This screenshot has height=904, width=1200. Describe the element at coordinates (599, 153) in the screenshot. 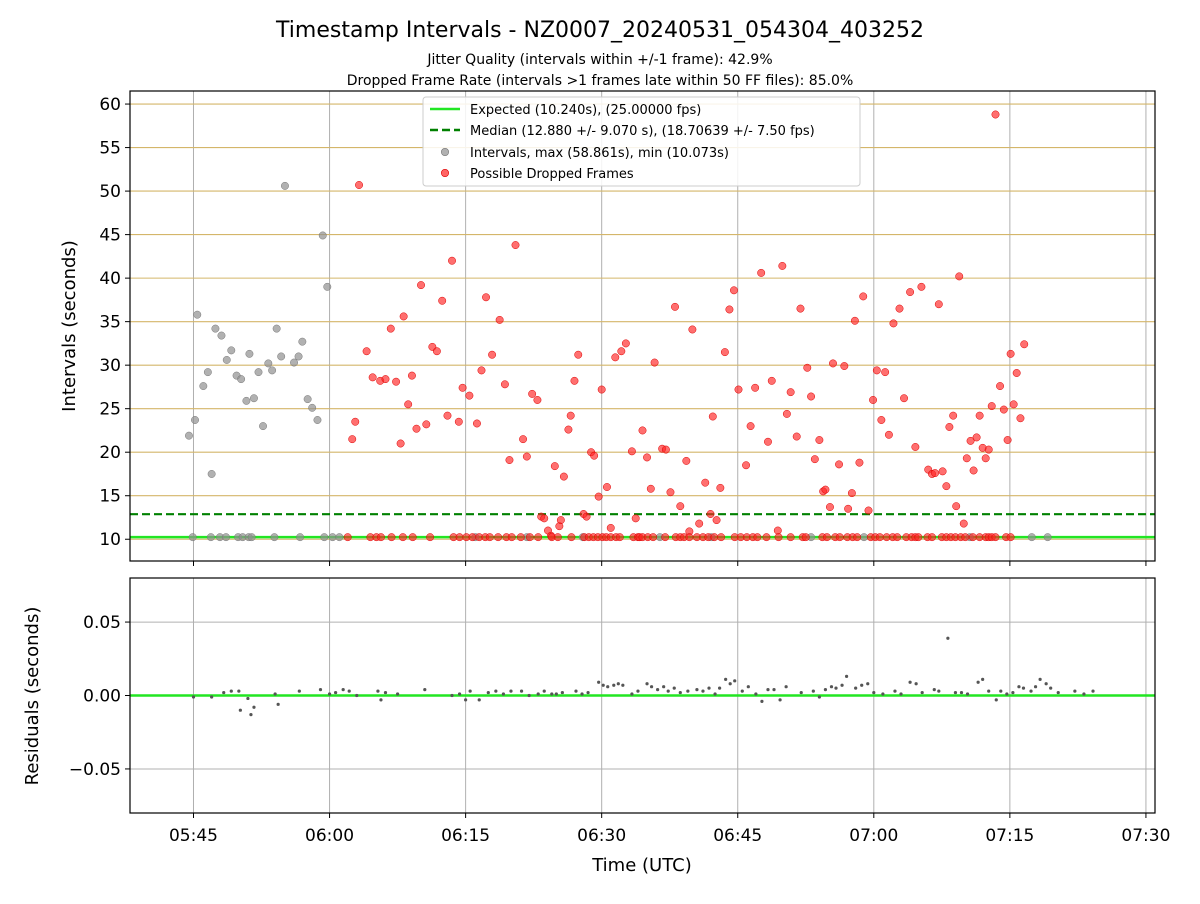

I see `legend-intervals-label: Intervals, max (58.861s), min (10.073s)` at that location.